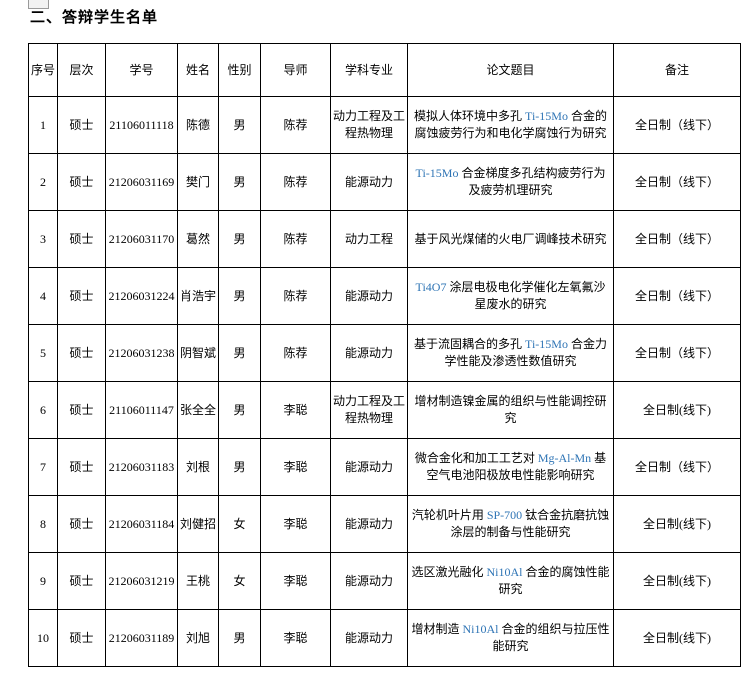 This screenshot has height=696, width=741. I want to click on cell-index: 5, so click(43, 353).